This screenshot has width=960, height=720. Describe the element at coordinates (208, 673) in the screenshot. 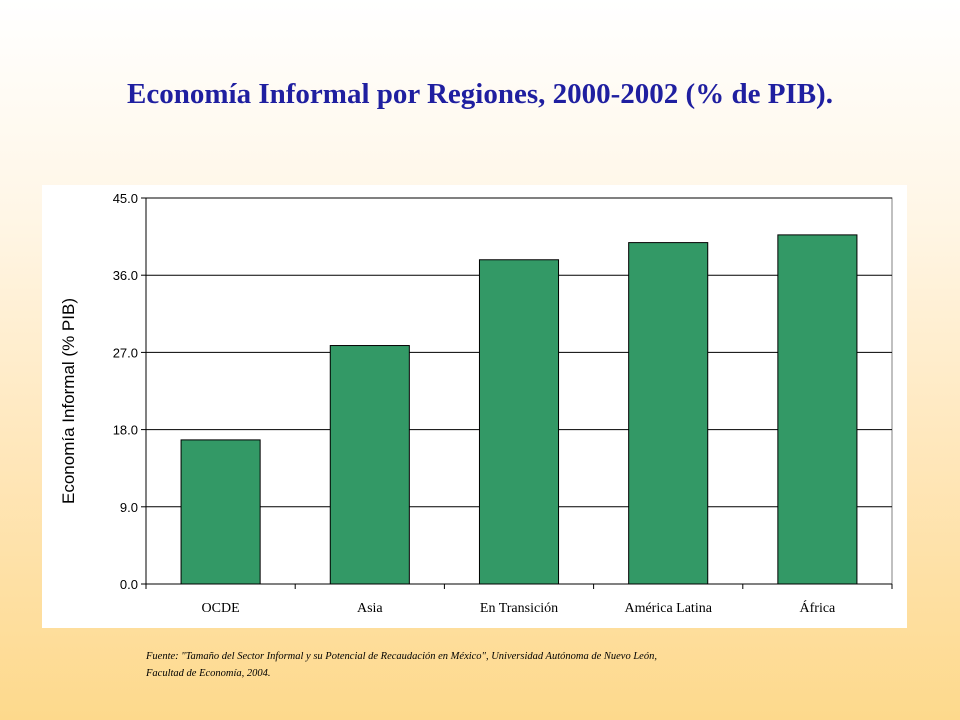

I see `source-line-2: Facultad de Economía, 2004.` at that location.